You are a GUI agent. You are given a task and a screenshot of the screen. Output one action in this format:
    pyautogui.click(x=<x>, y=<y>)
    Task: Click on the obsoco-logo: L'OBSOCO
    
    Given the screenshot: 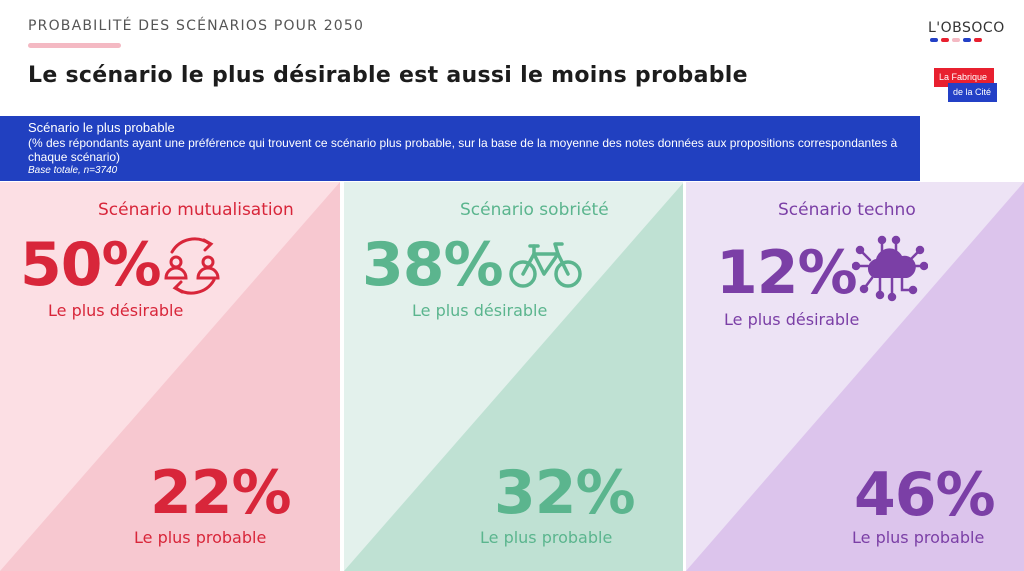 What is the action you would take?
    pyautogui.click(x=966, y=33)
    